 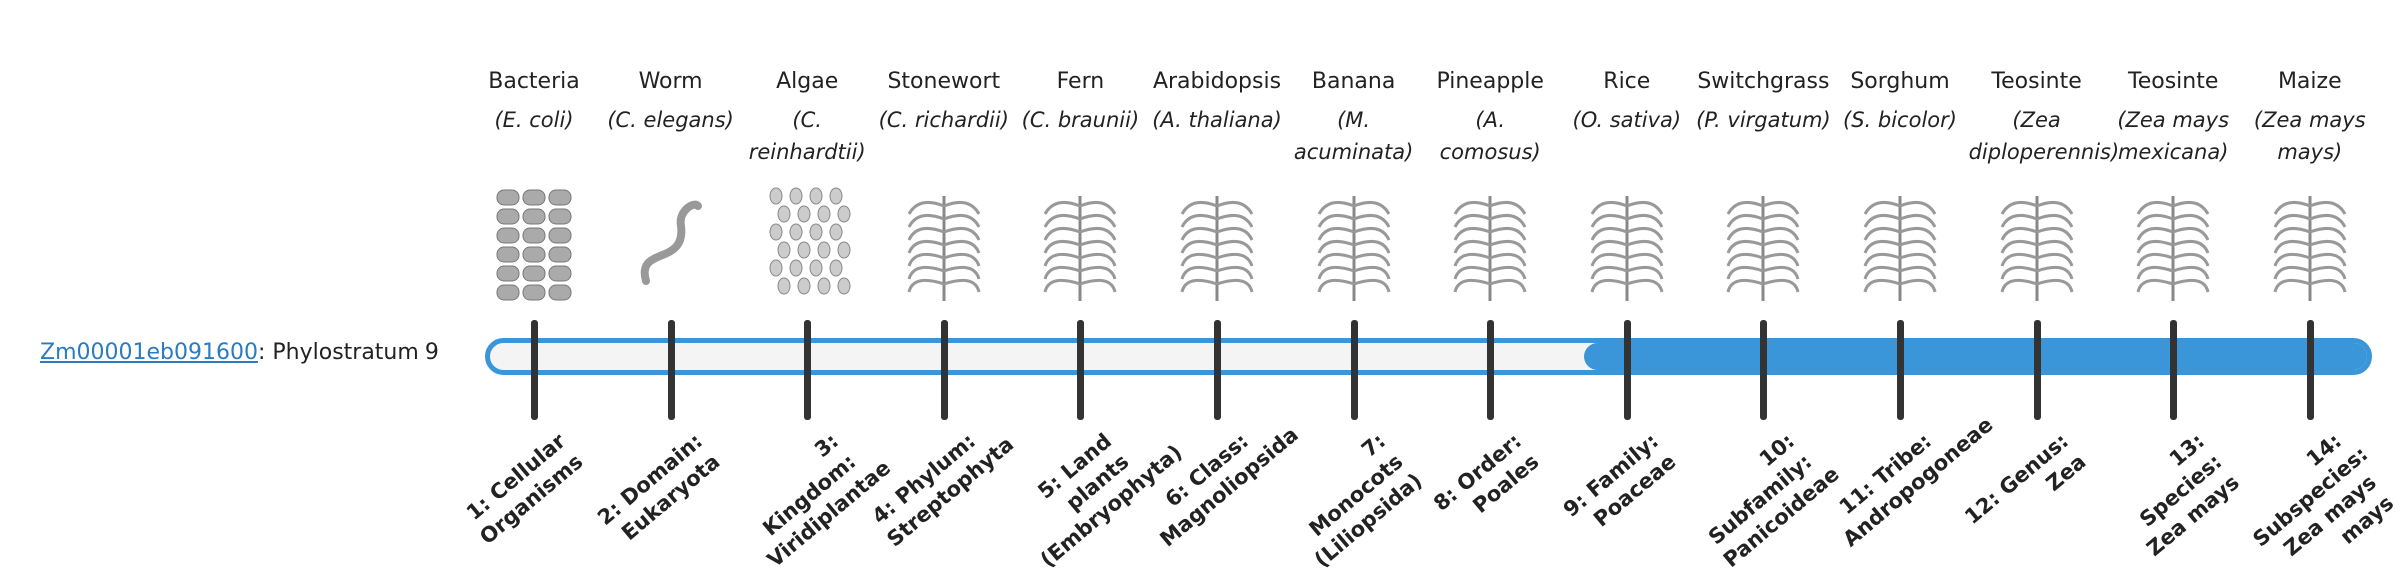 What do you see at coordinates (1900, 81) in the screenshot?
I see `organism-name: Sorghum` at bounding box center [1900, 81].